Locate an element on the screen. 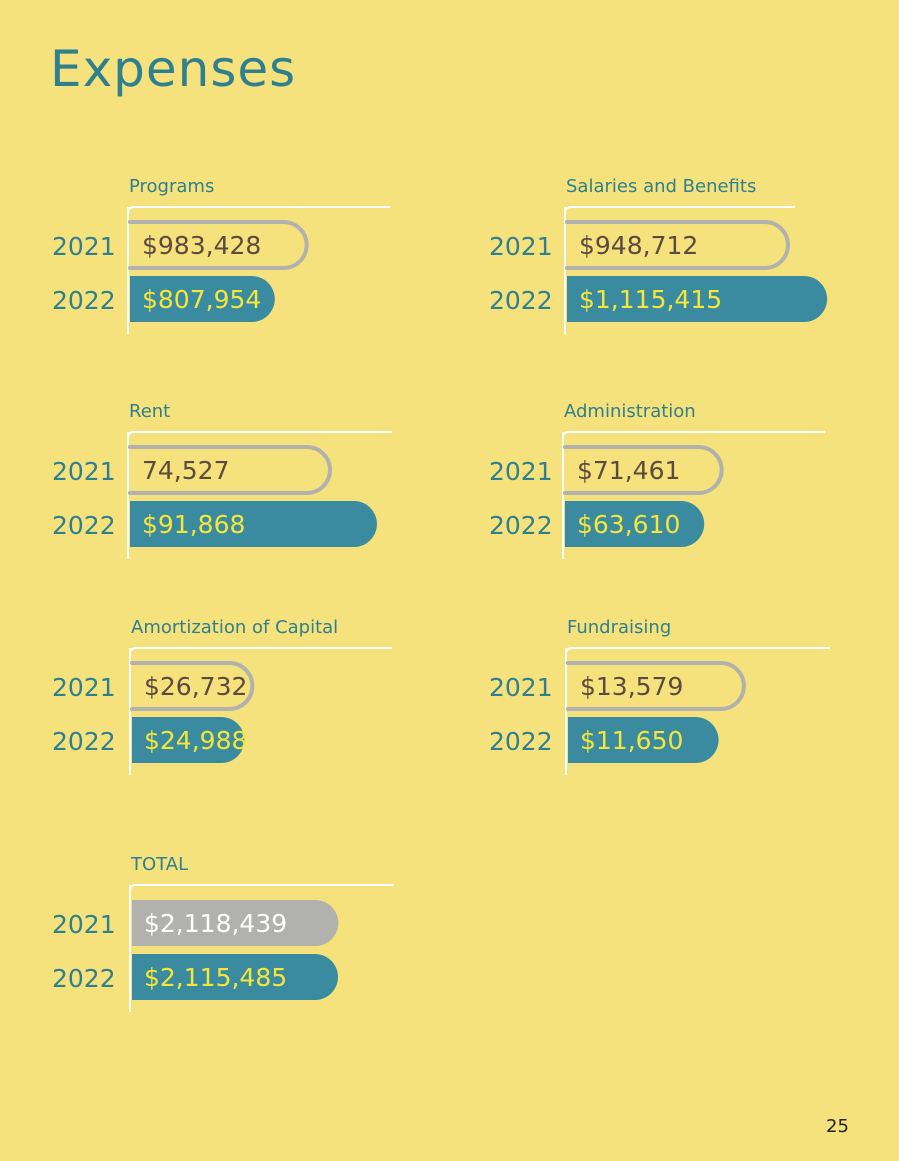 The image size is (899, 1161). administration-bar-2021 is located at coordinates (643, 470).